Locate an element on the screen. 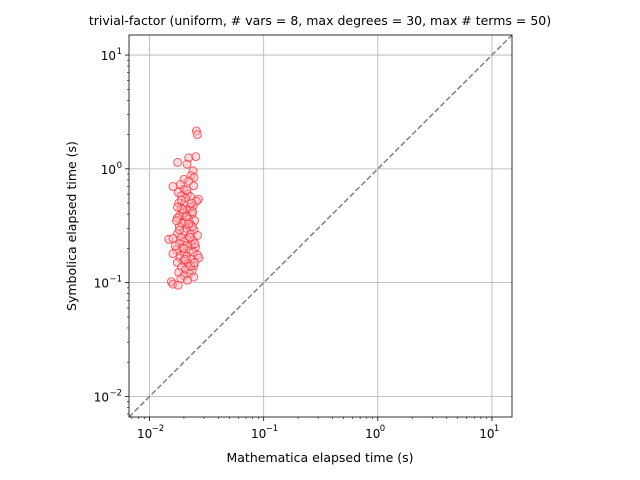  x-tick-exponent: −1 is located at coordinates (272, 429).